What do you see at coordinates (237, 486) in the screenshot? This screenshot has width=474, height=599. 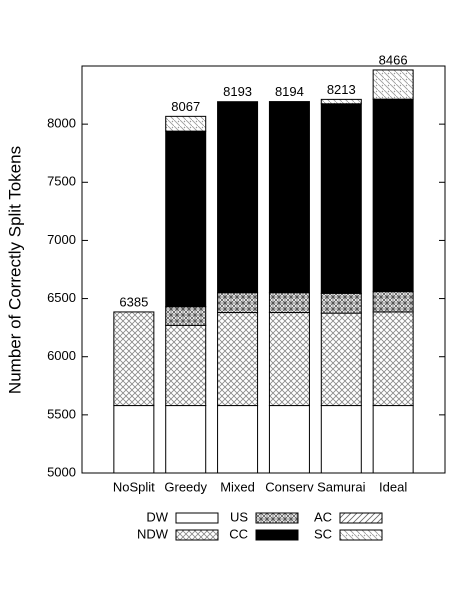 I see `x-tick-label: Mixed` at bounding box center [237, 486].